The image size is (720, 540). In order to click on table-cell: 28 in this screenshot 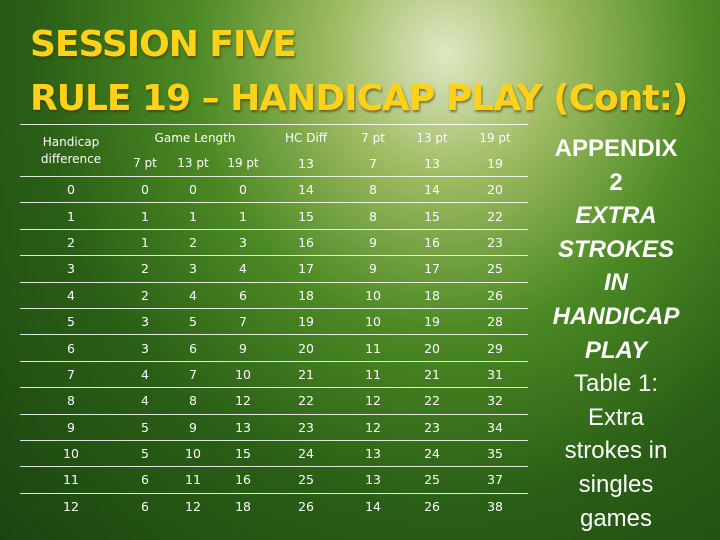, I will do `click(495, 321)`.